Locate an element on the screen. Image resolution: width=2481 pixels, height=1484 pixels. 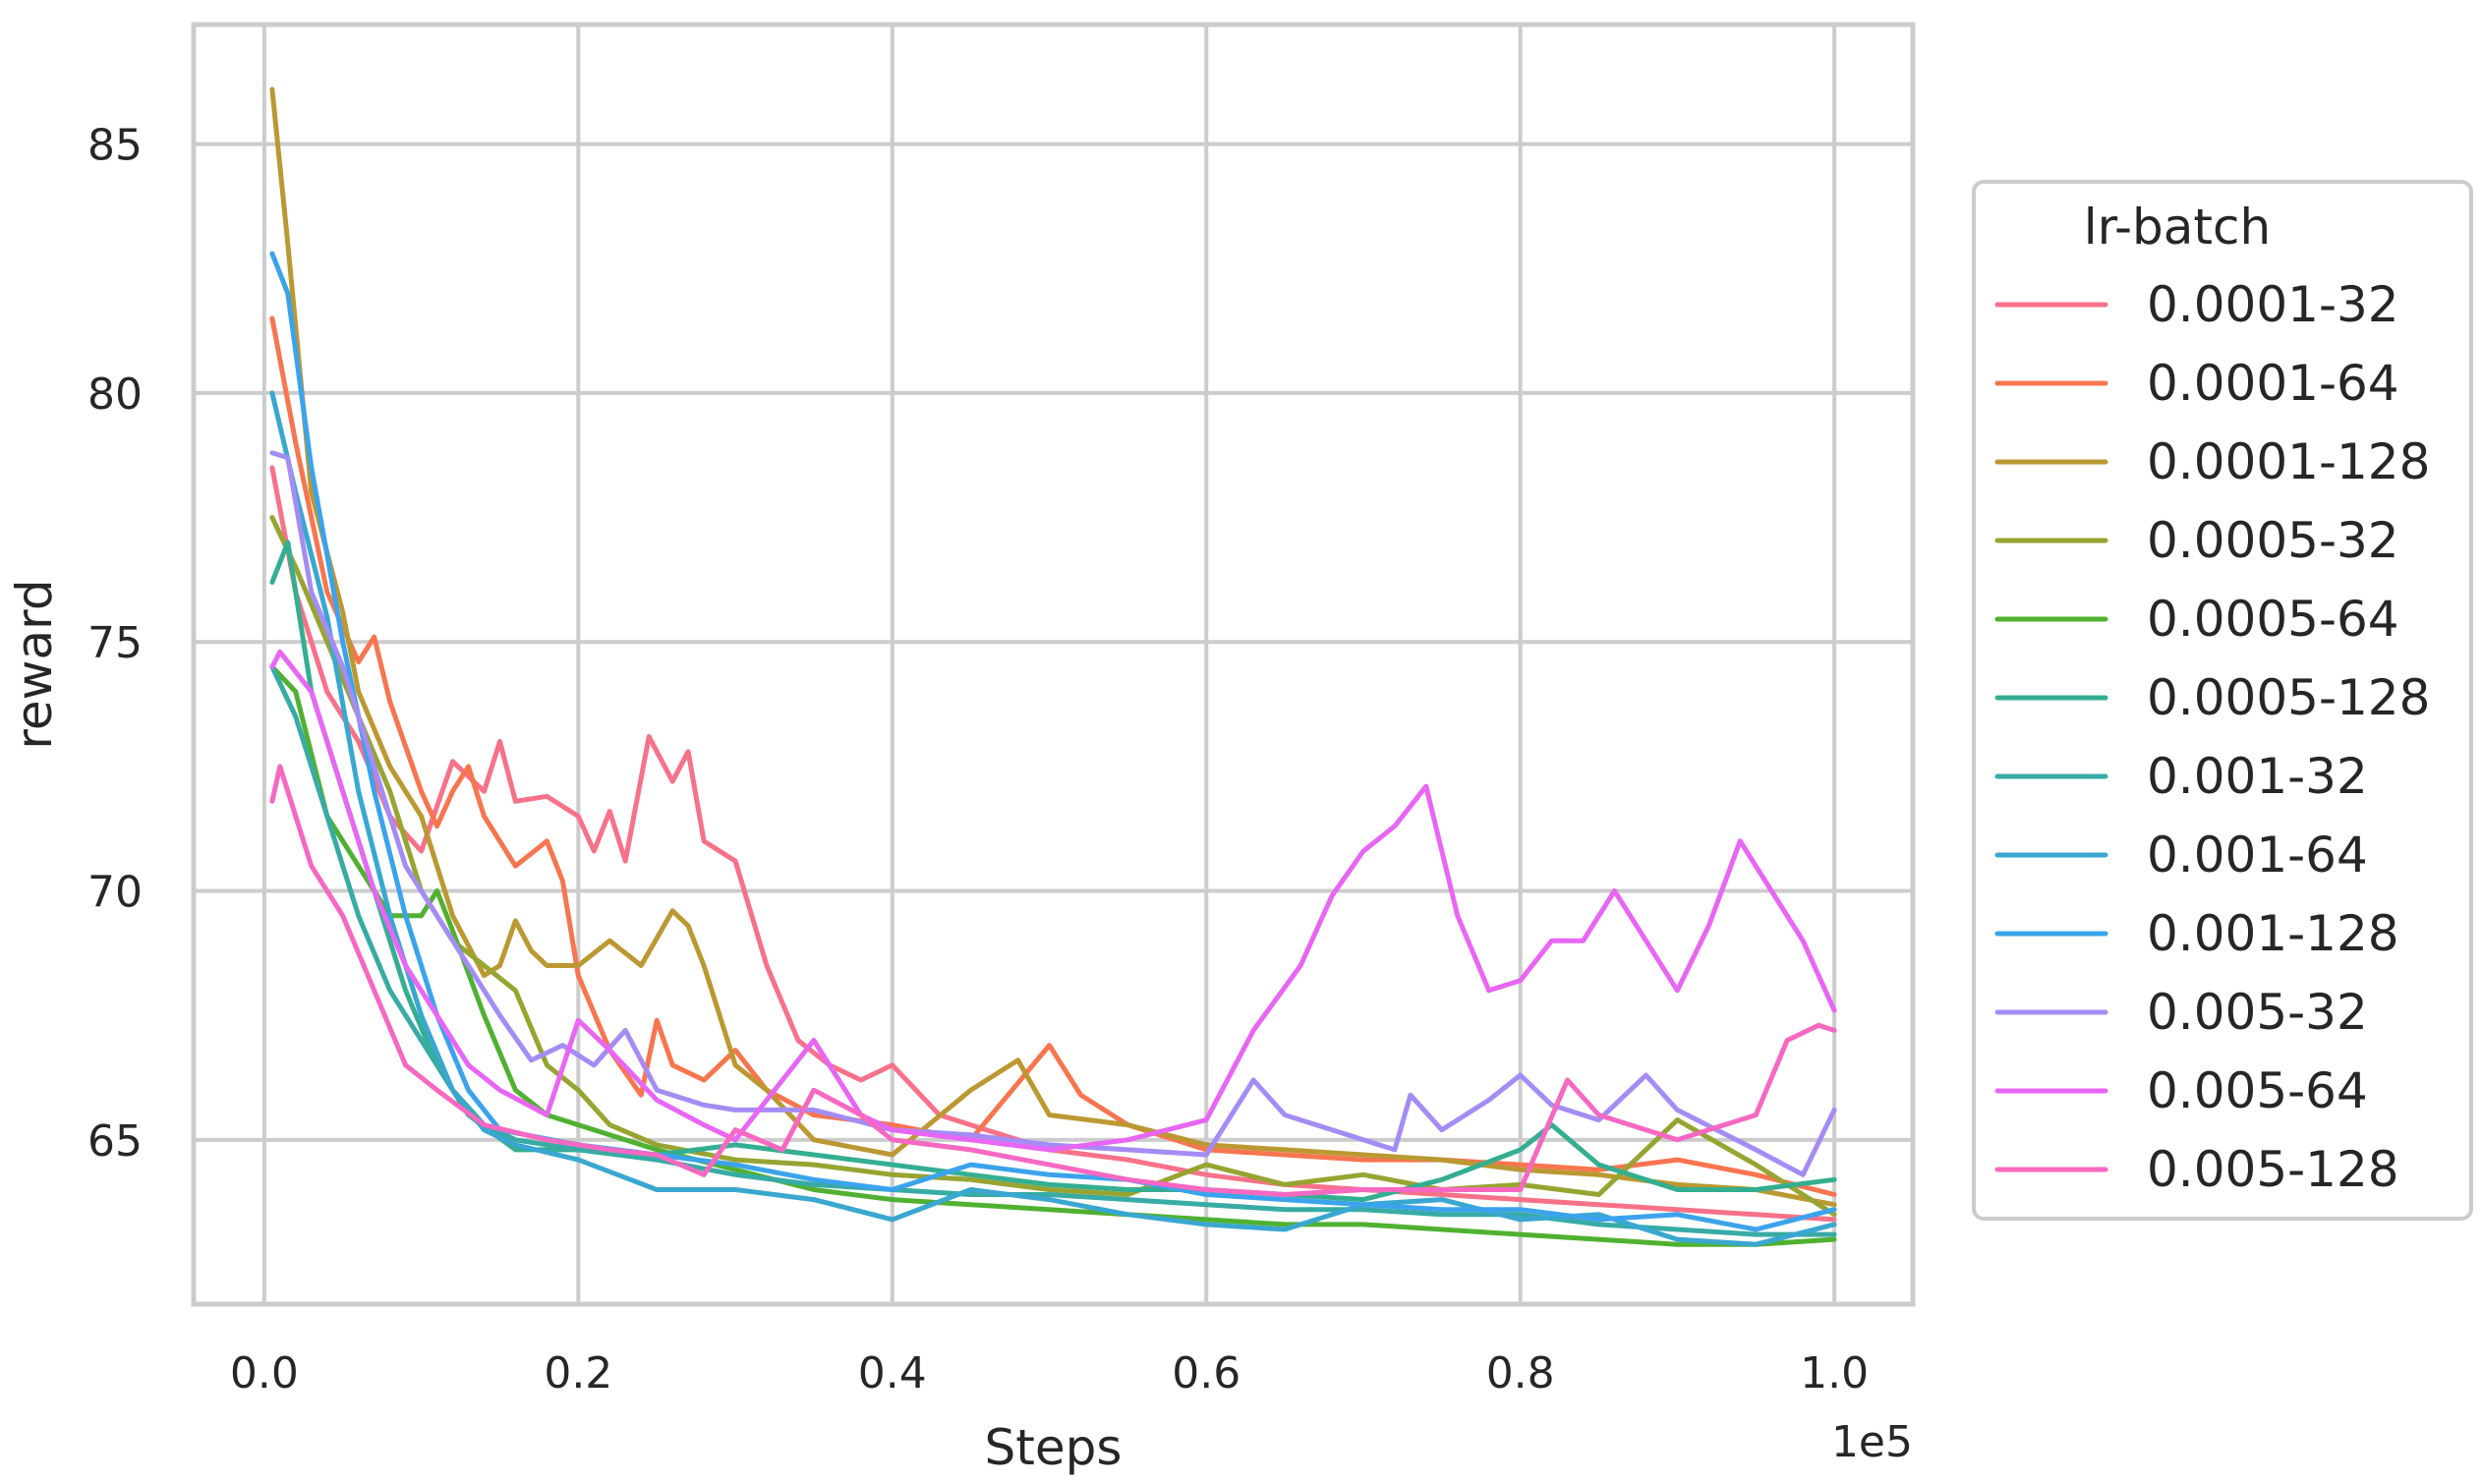
y-axis-label: reward is located at coordinates (34, 664).